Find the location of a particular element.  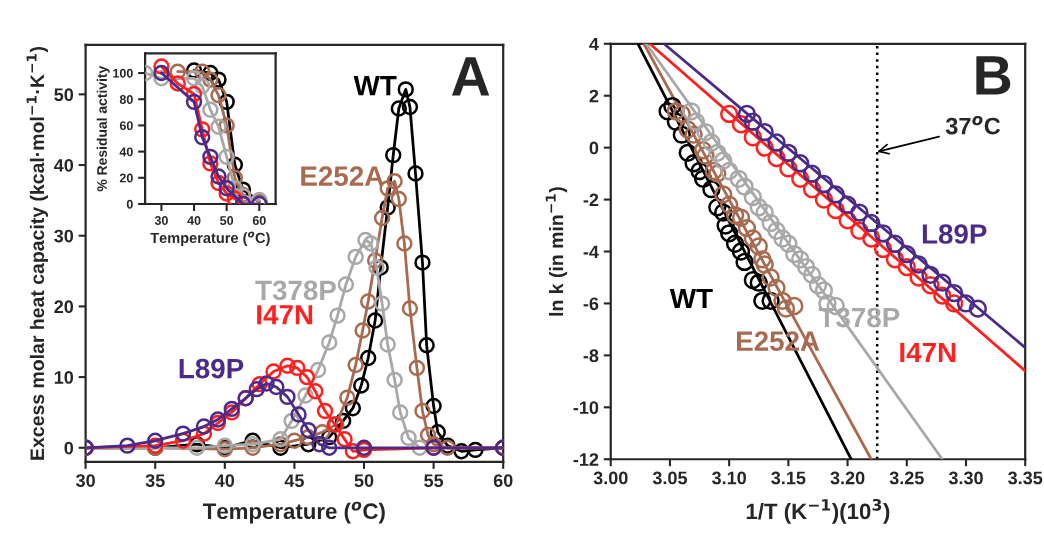

x-tick-label: 3.35 is located at coordinates (1025, 478).